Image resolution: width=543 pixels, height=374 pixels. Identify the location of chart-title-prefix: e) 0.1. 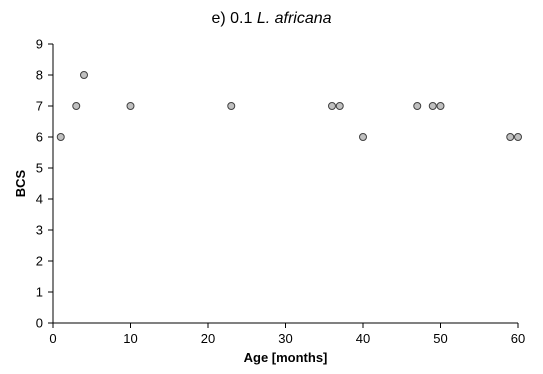
(234, 18).